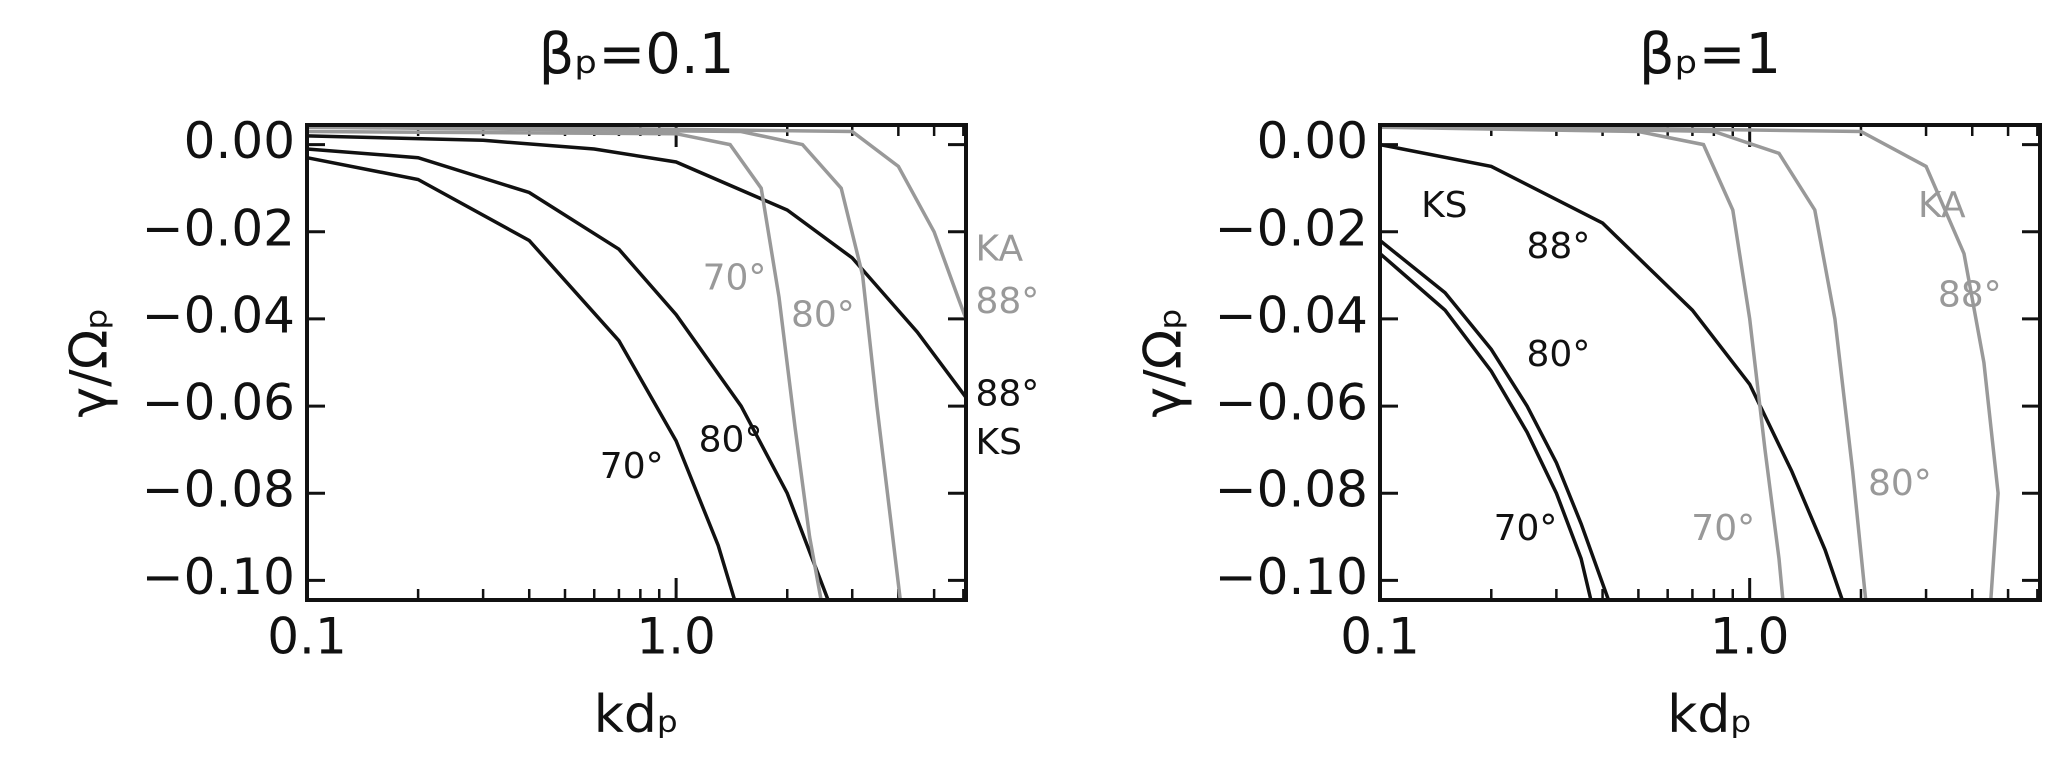 This screenshot has height=784, width=2067. I want to click on panel-title: βₚ=1, so click(1710, 54).